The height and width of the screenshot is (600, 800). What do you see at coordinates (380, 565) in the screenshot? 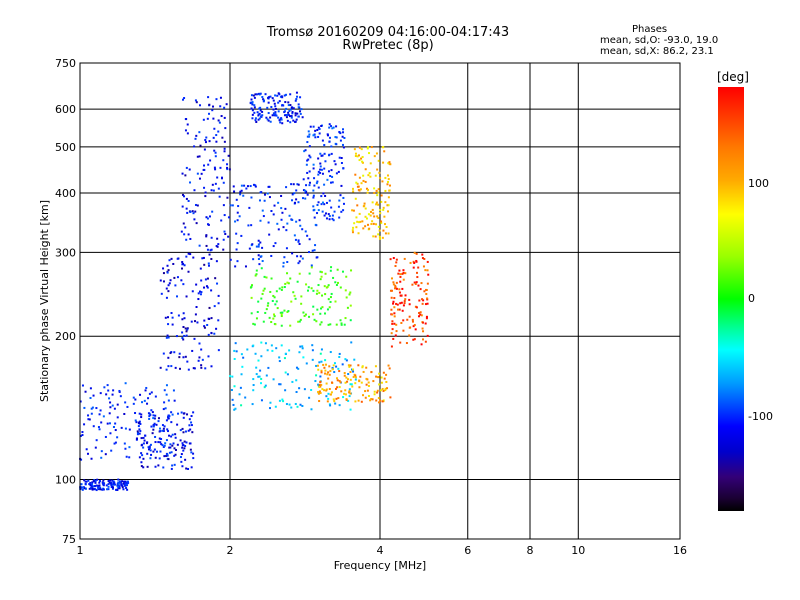
I see `x-axis-label: Frequency [MHz]` at bounding box center [380, 565].